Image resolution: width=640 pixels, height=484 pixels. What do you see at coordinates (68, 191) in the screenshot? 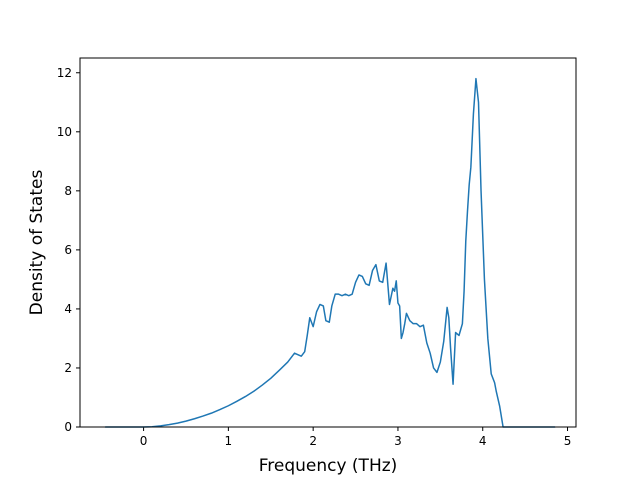
I see `y-tick-label: 8` at bounding box center [68, 191].